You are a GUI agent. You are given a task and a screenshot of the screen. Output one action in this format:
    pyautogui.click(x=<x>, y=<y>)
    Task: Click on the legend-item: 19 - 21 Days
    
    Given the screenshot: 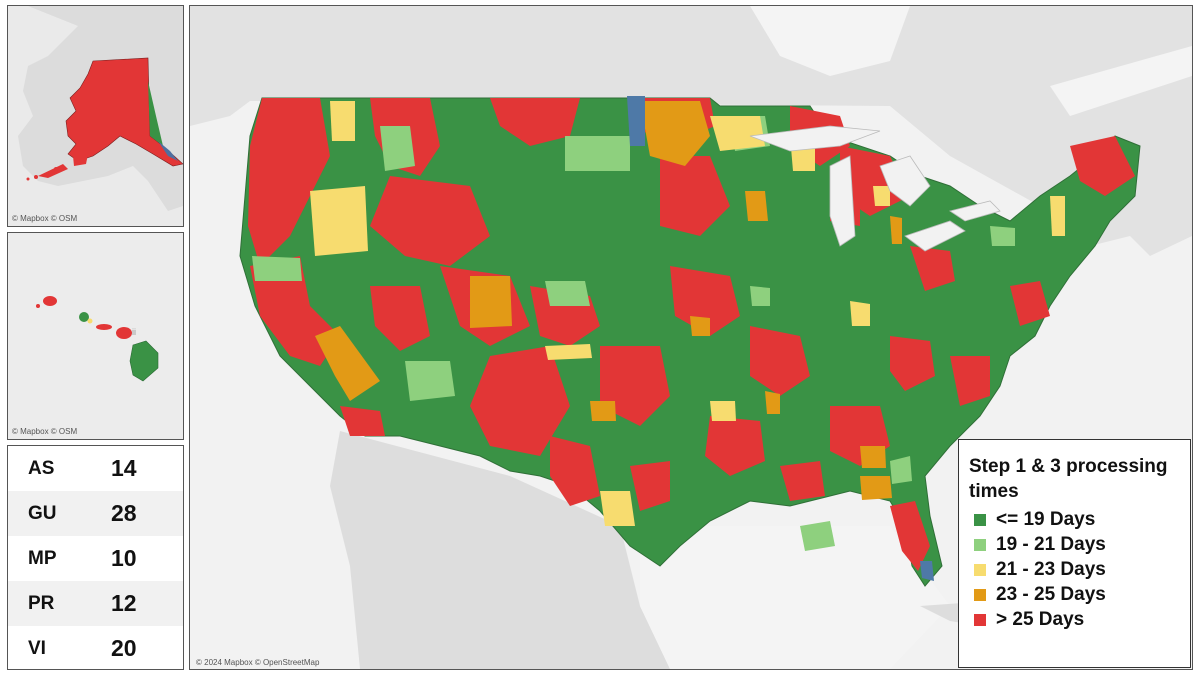 What is the action you would take?
    pyautogui.click(x=1040, y=545)
    